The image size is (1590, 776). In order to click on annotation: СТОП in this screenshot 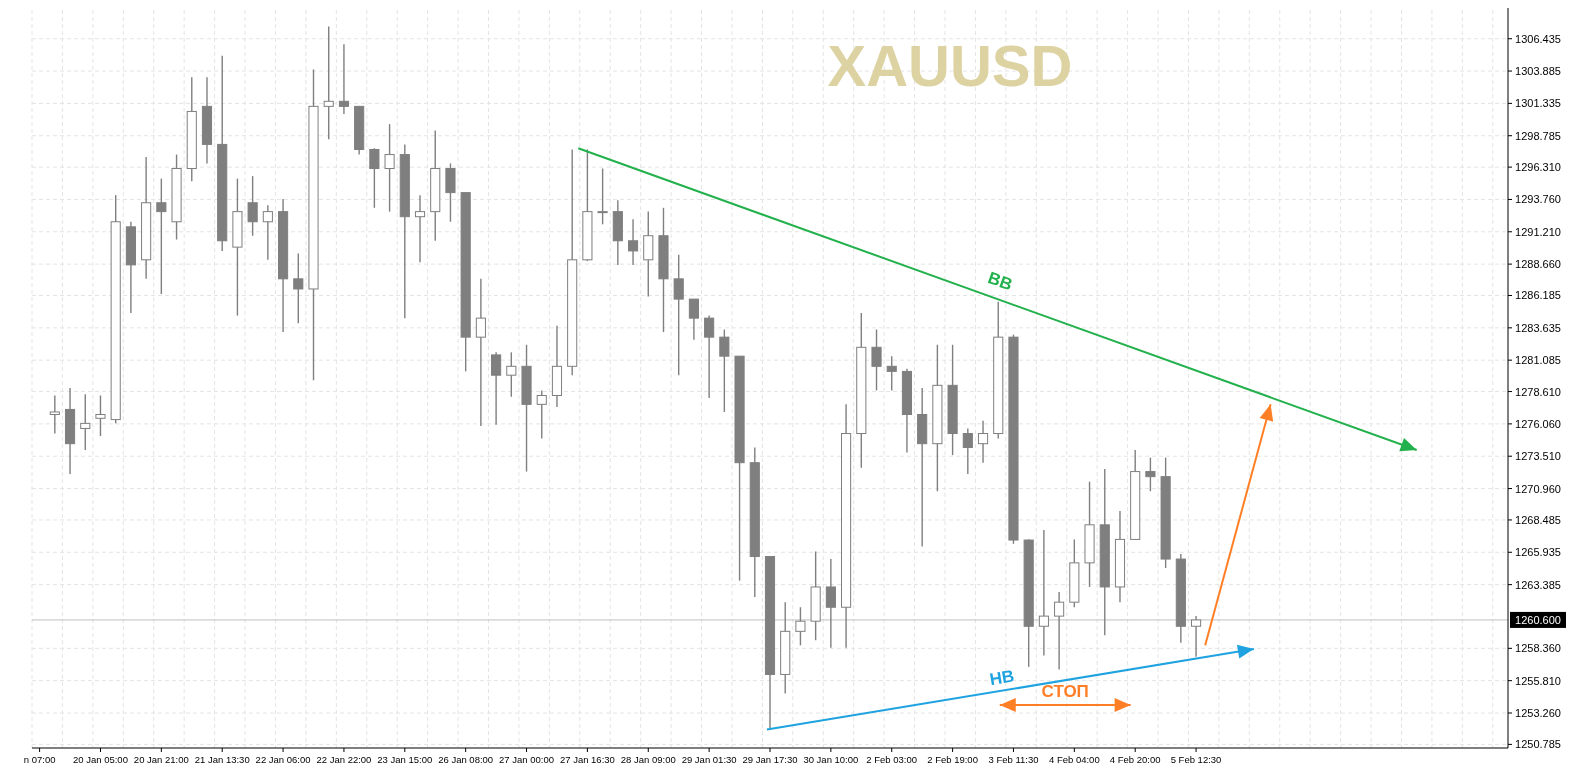, I will do `click(1065, 692)`.